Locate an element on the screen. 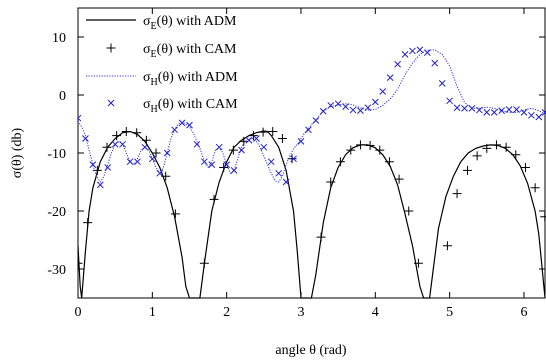 This screenshot has height=362, width=546. legend-label: σH(θ) with CAM is located at coordinates (190, 106).